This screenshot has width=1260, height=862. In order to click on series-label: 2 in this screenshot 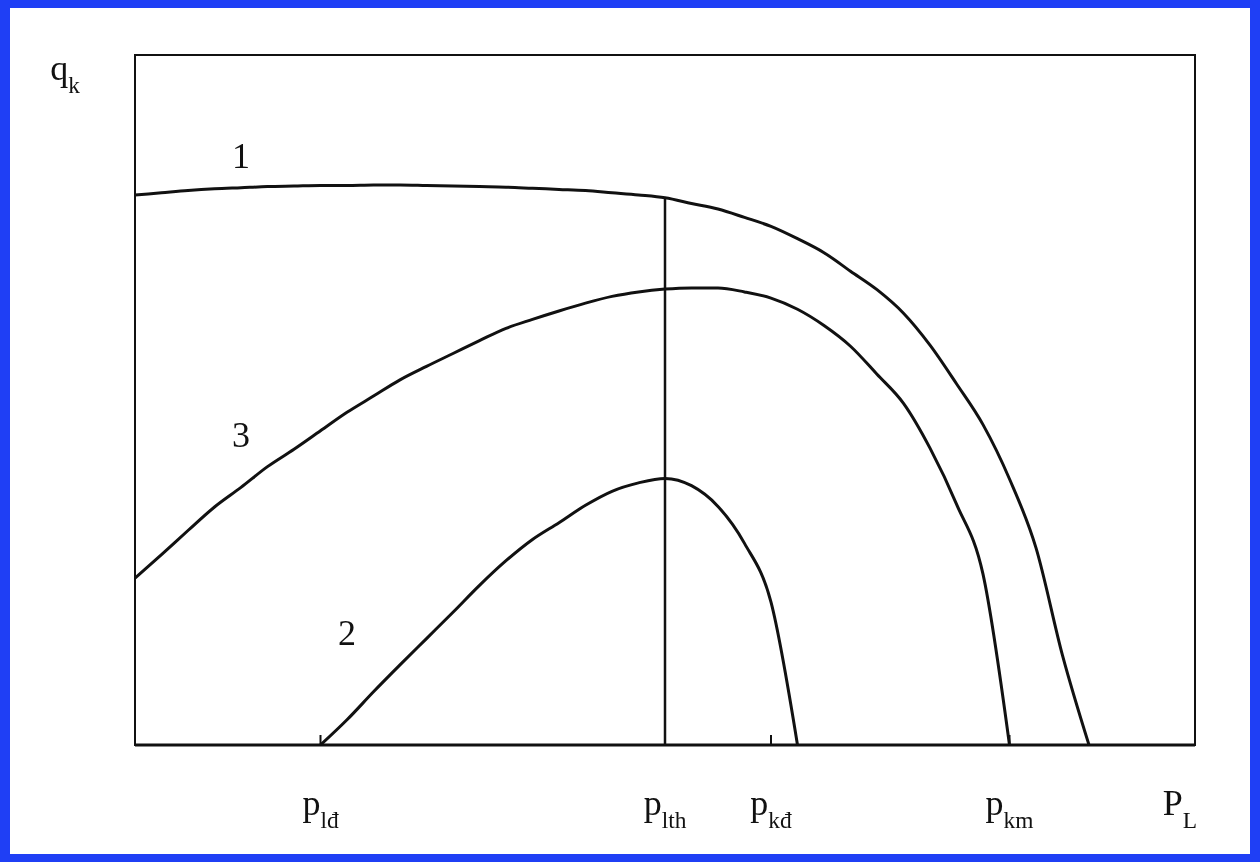, I will do `click(347, 632)`.